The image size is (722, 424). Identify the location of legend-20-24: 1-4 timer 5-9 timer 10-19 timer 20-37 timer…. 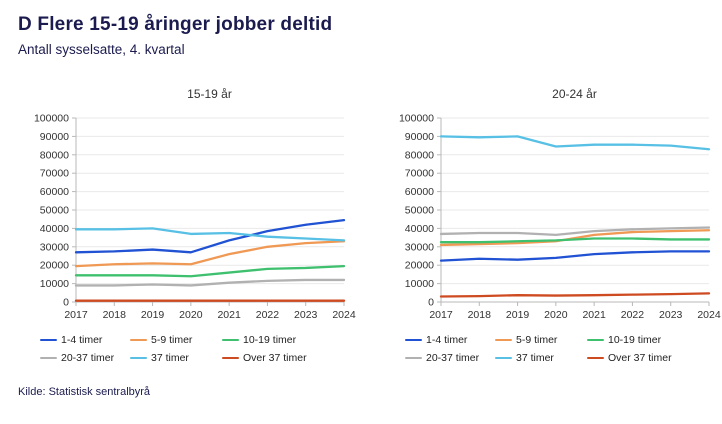
(563, 349).